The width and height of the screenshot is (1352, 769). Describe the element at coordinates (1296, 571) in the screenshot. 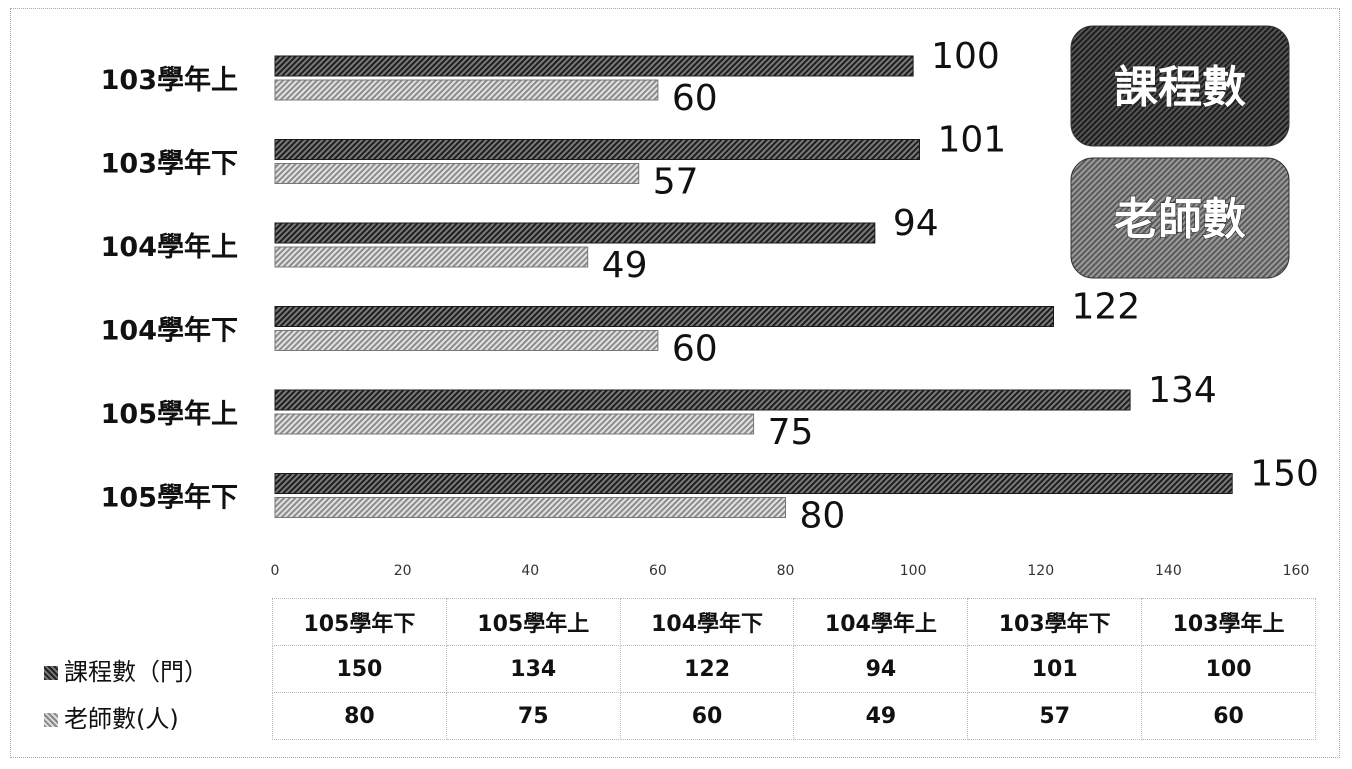

I see `x-tick-label: 160` at that location.